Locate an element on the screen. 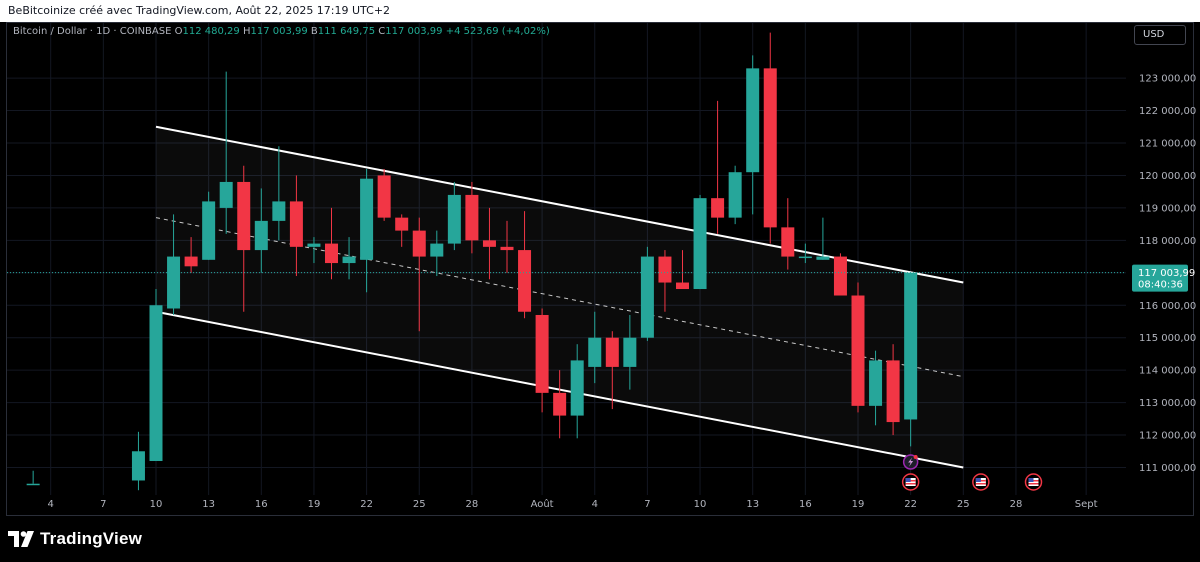 The image size is (1200, 562). close-label: C is located at coordinates (382, 31).